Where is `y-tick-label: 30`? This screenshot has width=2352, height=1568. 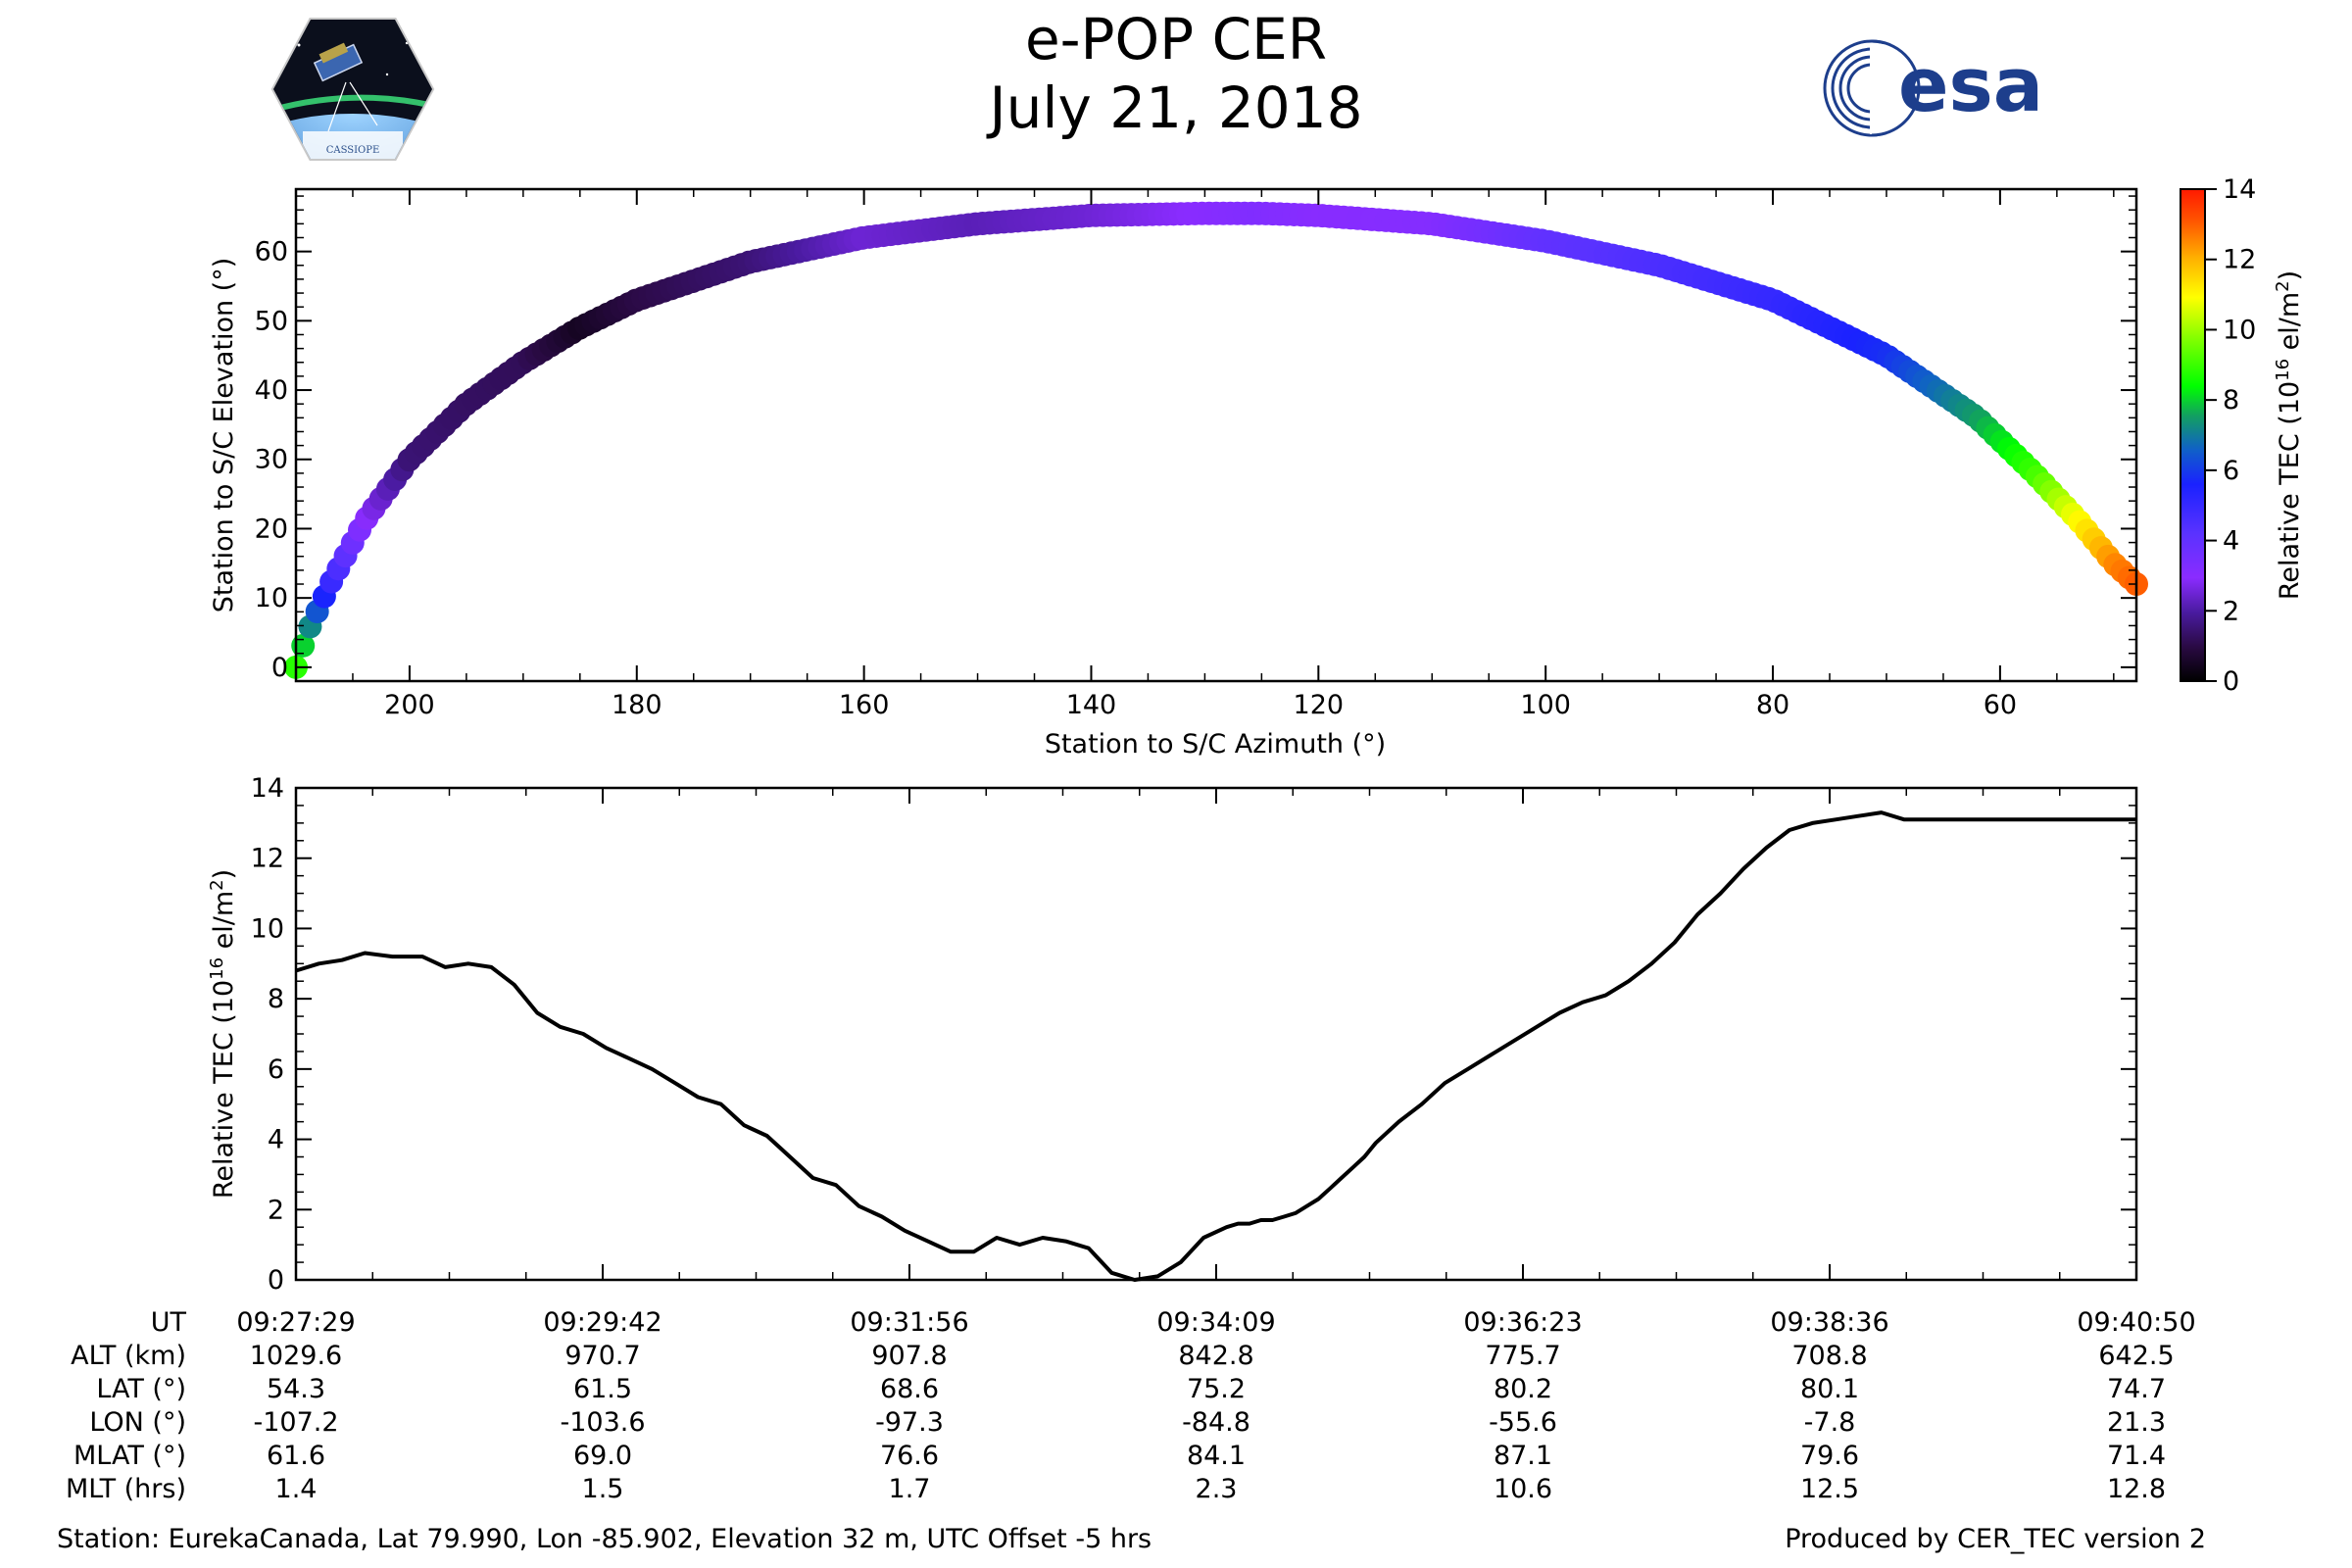 y-tick-label: 30 is located at coordinates (271, 460).